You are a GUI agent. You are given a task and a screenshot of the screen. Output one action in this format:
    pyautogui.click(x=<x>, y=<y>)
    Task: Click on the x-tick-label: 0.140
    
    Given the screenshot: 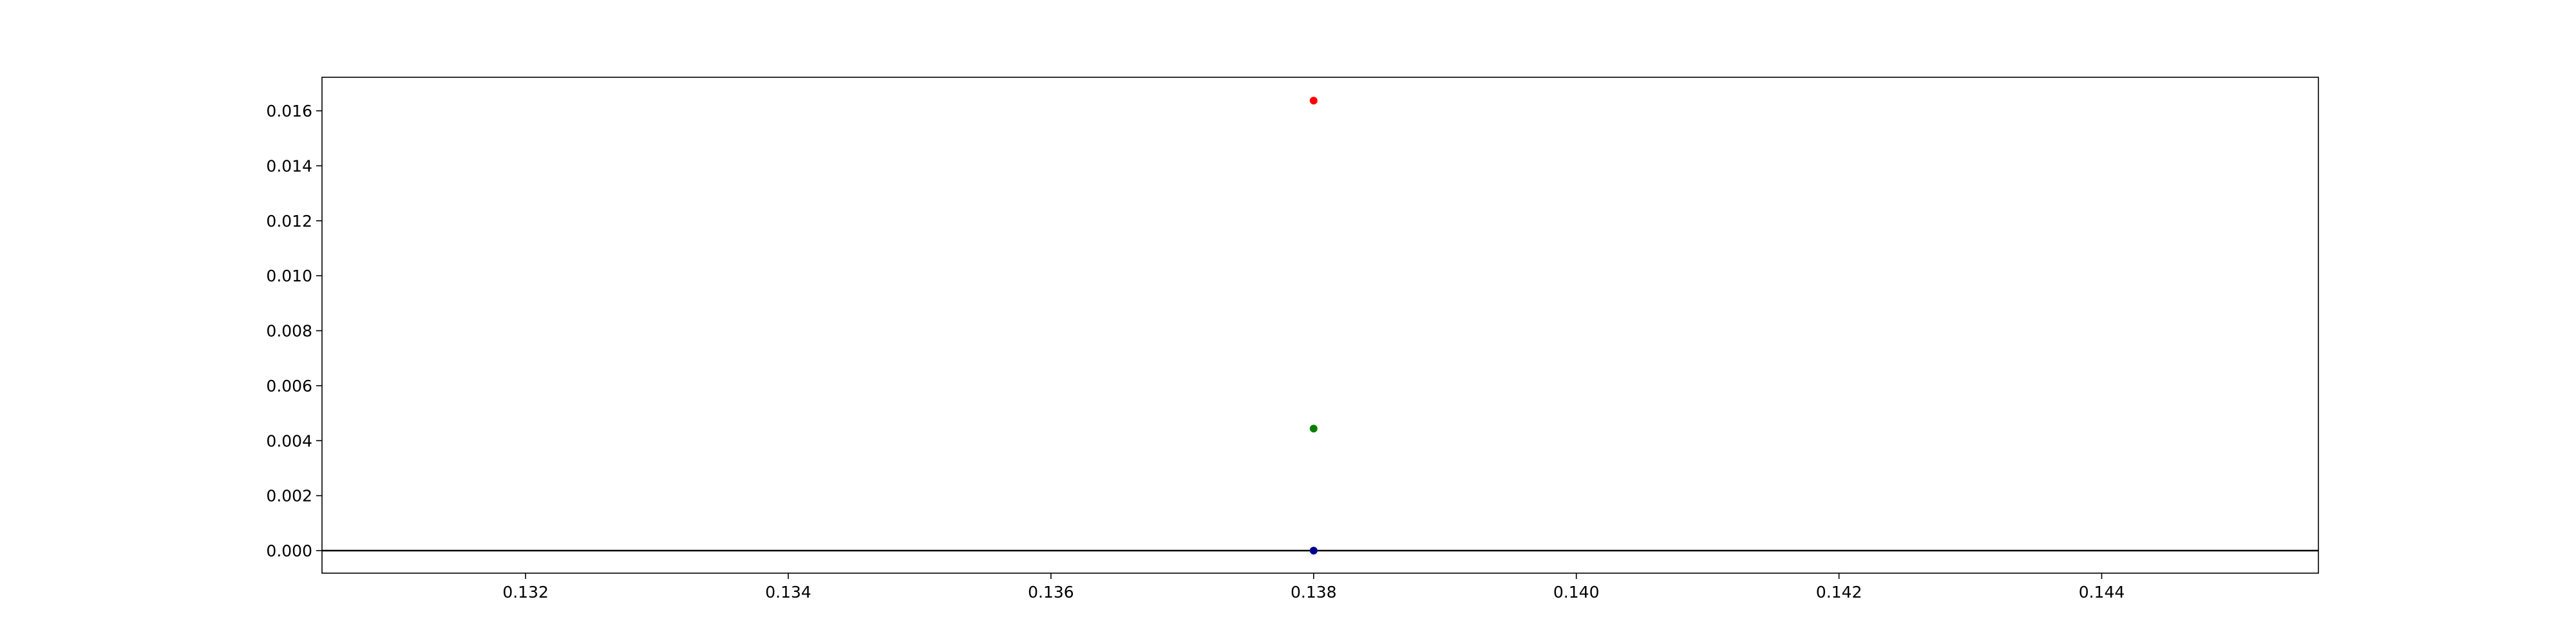 What is the action you would take?
    pyautogui.click(x=1576, y=592)
    